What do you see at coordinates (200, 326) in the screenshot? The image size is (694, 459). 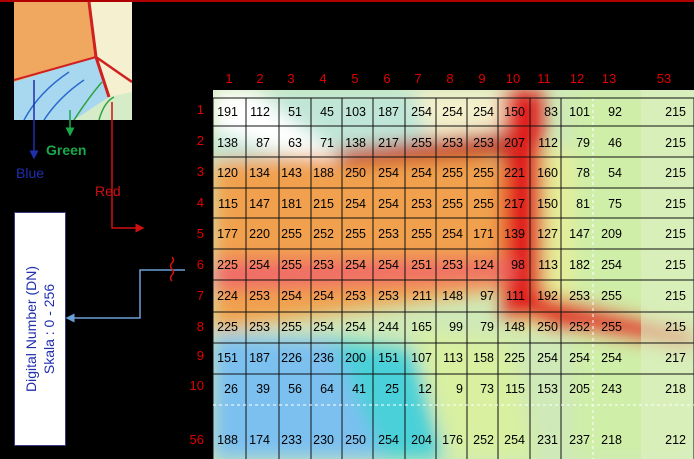 I see `row-label: 8` at bounding box center [200, 326].